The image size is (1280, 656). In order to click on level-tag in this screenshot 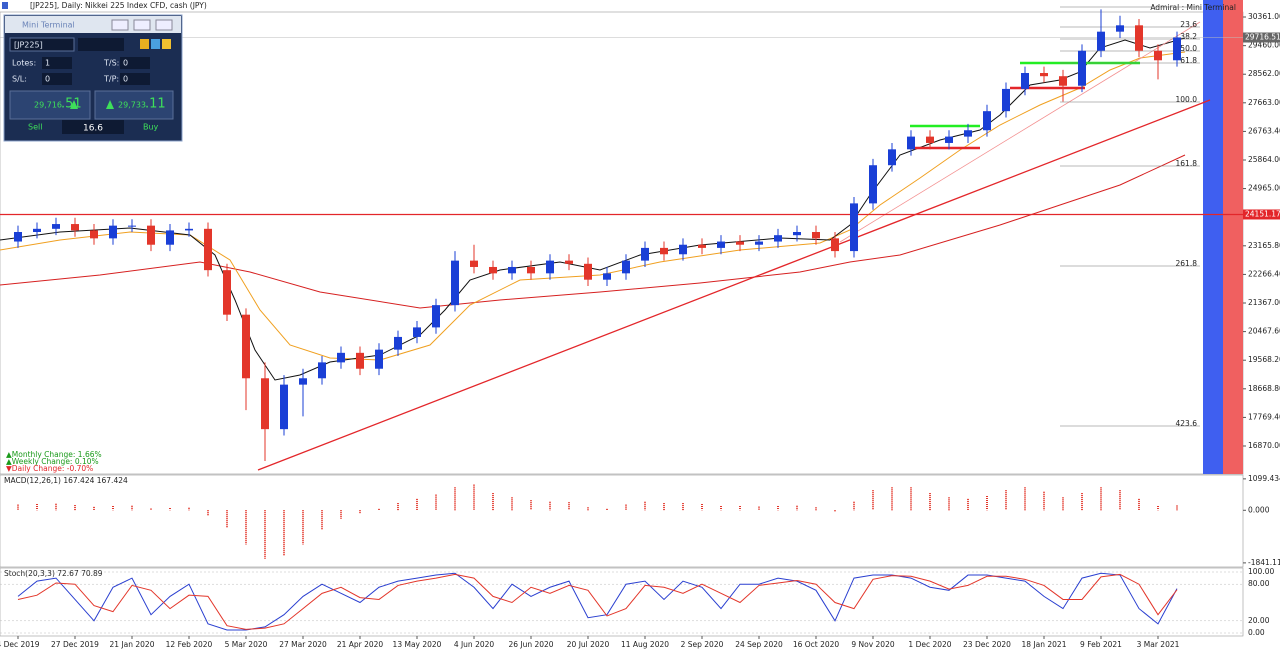, I will do `click(1261, 214)`.